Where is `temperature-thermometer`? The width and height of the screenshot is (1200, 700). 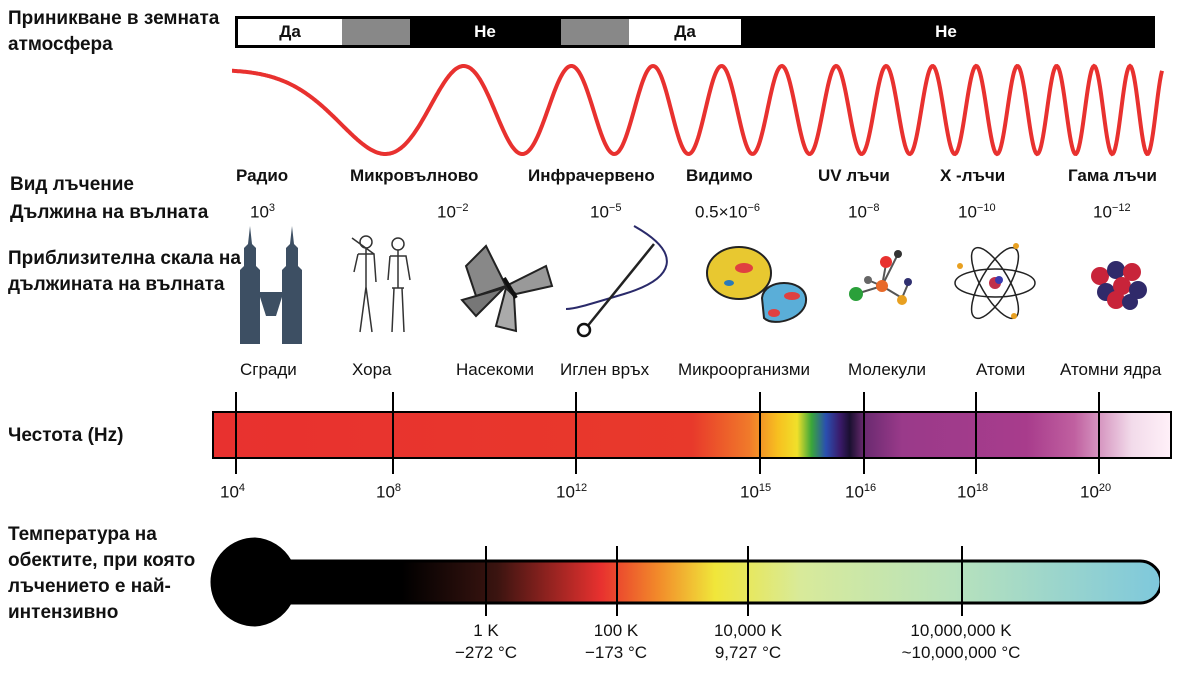
temperature-thermometer is located at coordinates (685, 582).